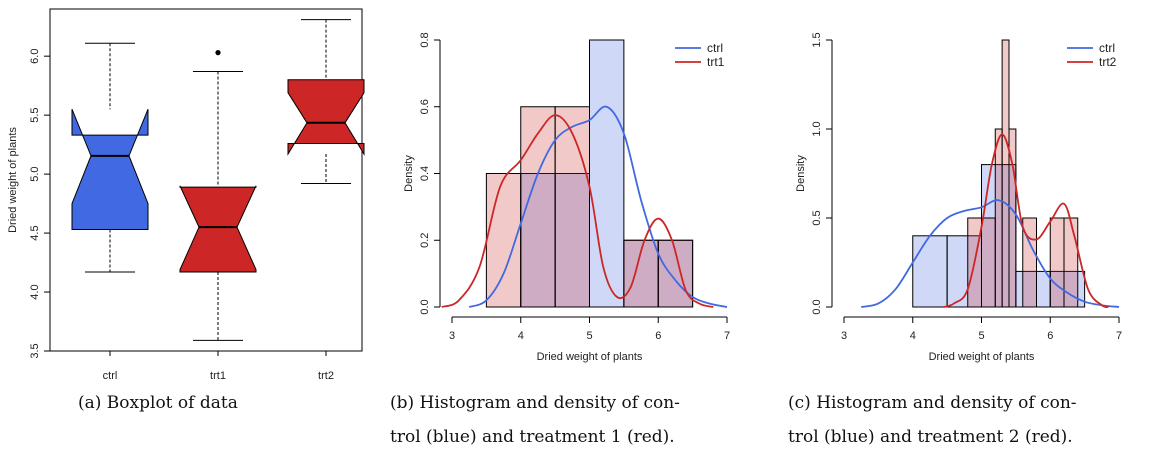  What do you see at coordinates (425, 39) in the screenshot?
I see `y-tick-label: 0.8` at bounding box center [425, 39].